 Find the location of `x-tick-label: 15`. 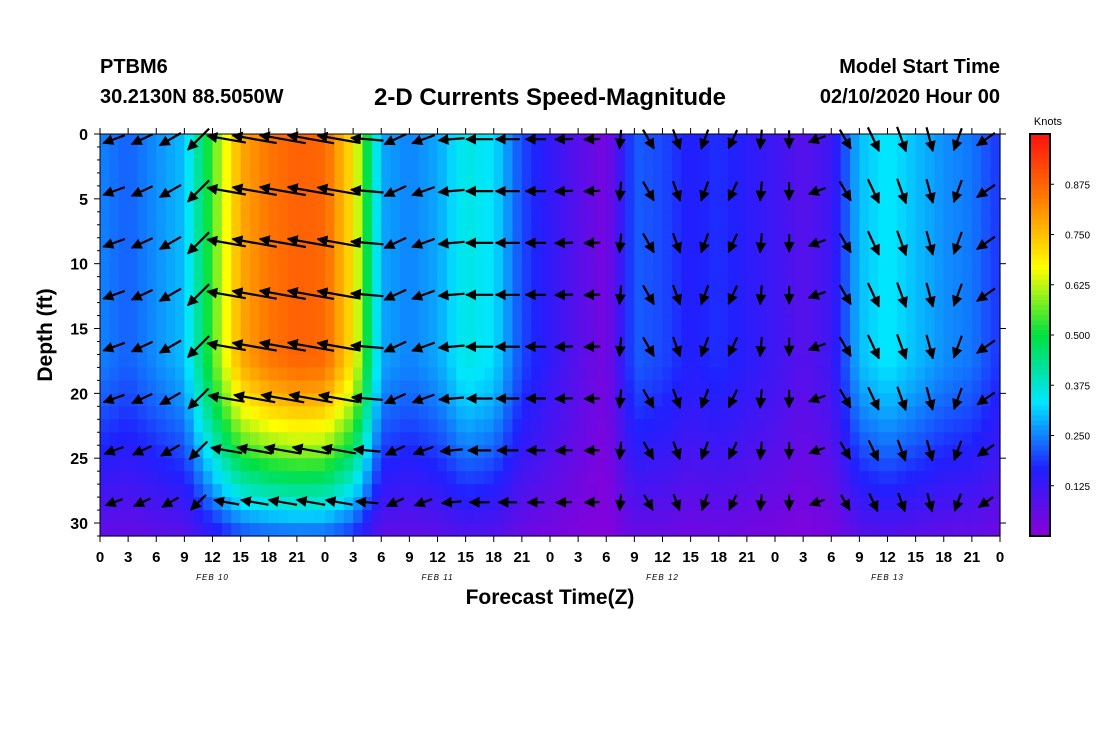

x-tick-label: 15 is located at coordinates (240, 557).